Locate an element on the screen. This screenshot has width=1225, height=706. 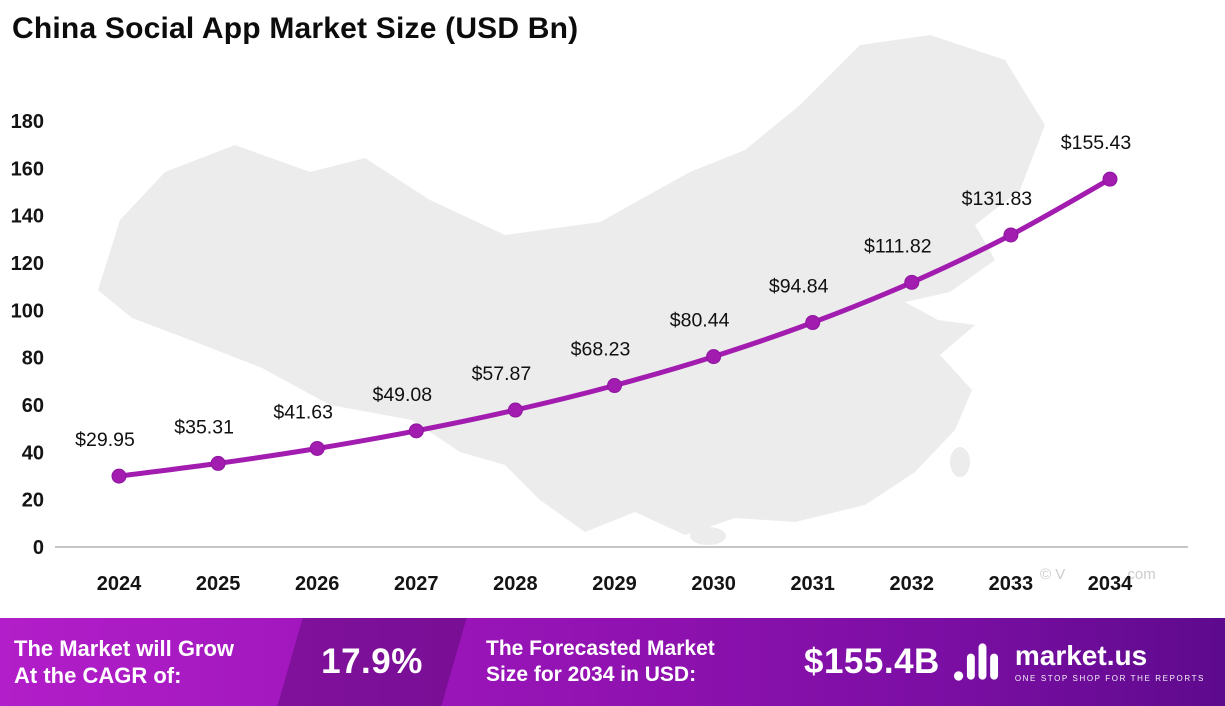
x-tick-label: 2026 is located at coordinates (317, 584).